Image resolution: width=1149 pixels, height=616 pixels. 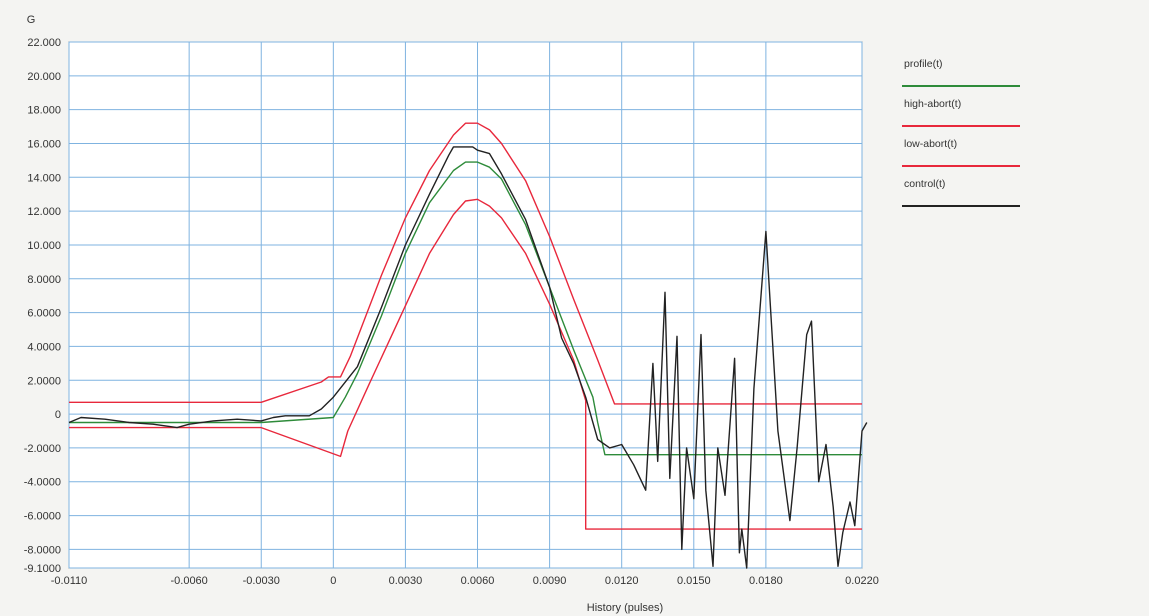 What do you see at coordinates (933, 104) in the screenshot?
I see `legend-label: high-abort(t)` at bounding box center [933, 104].